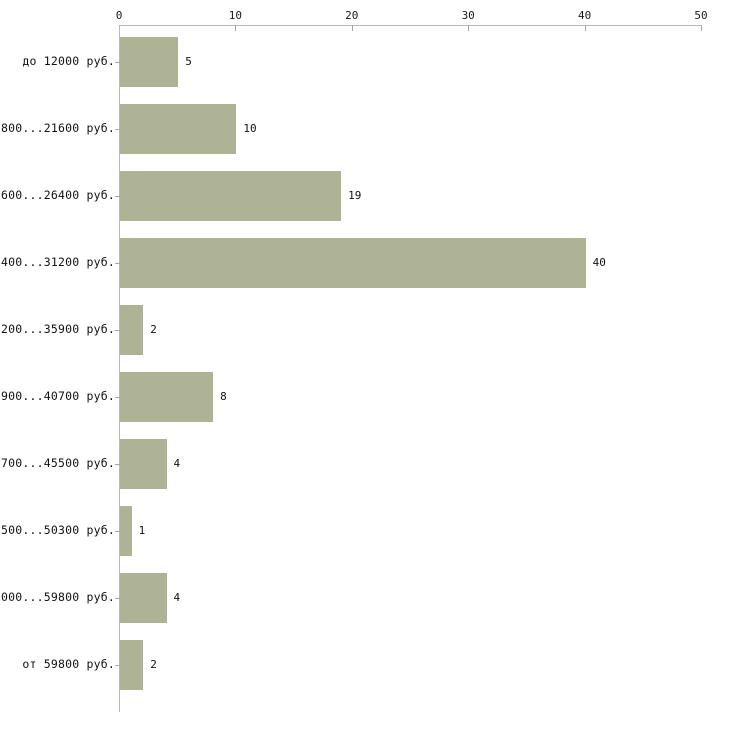  What do you see at coordinates (188, 61) in the screenshot?
I see `bar-value-label: 5` at bounding box center [188, 61].